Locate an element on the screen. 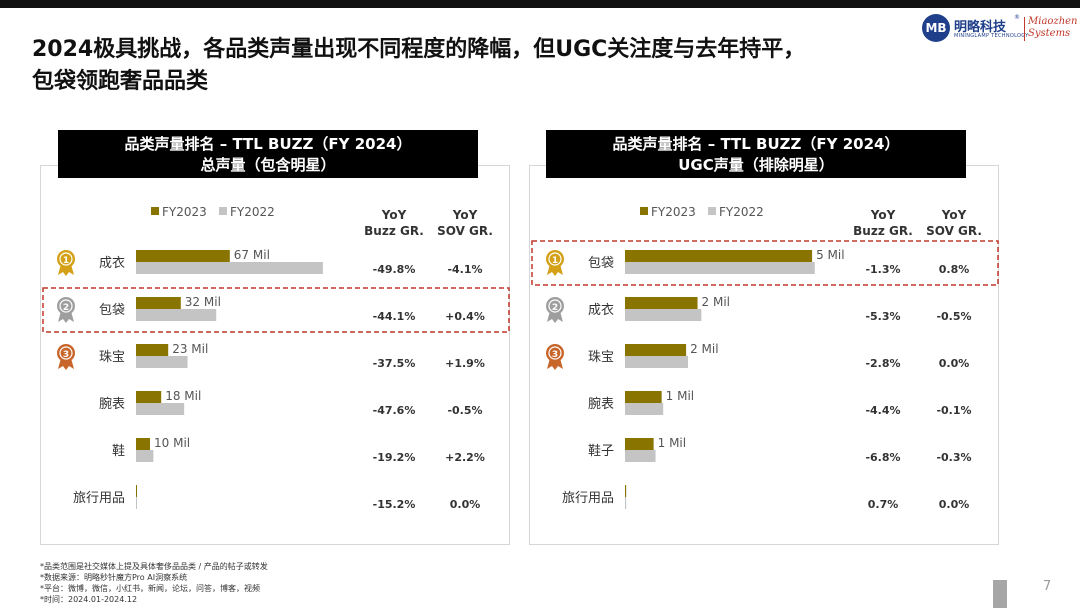 This screenshot has height=608, width=1080. buzz-gr-value: -47.6% is located at coordinates (394, 410).